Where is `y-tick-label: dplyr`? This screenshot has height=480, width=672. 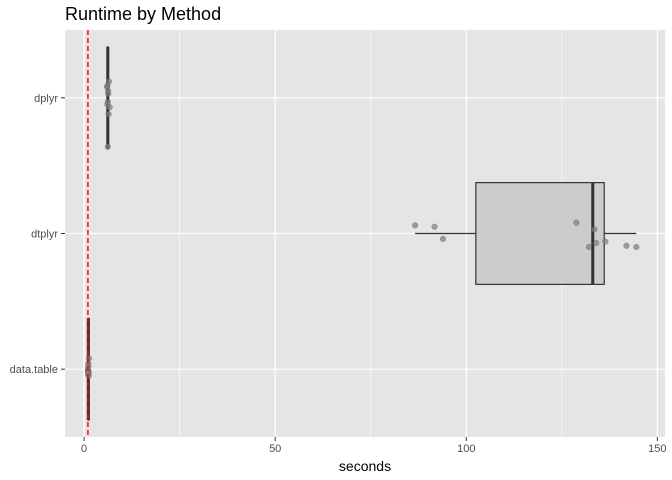
y-tick-label: dplyr is located at coordinates (46, 99).